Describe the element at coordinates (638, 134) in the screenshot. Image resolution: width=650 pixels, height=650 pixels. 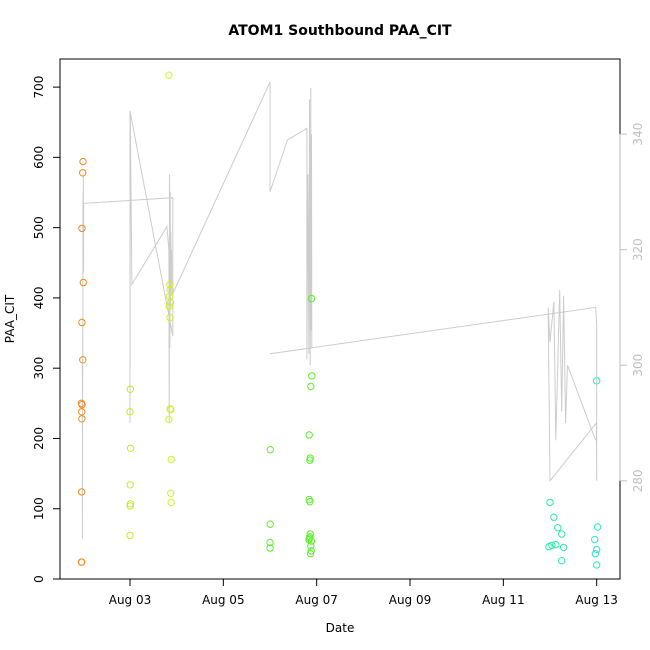
I see `y2-tick-label: 340` at that location.